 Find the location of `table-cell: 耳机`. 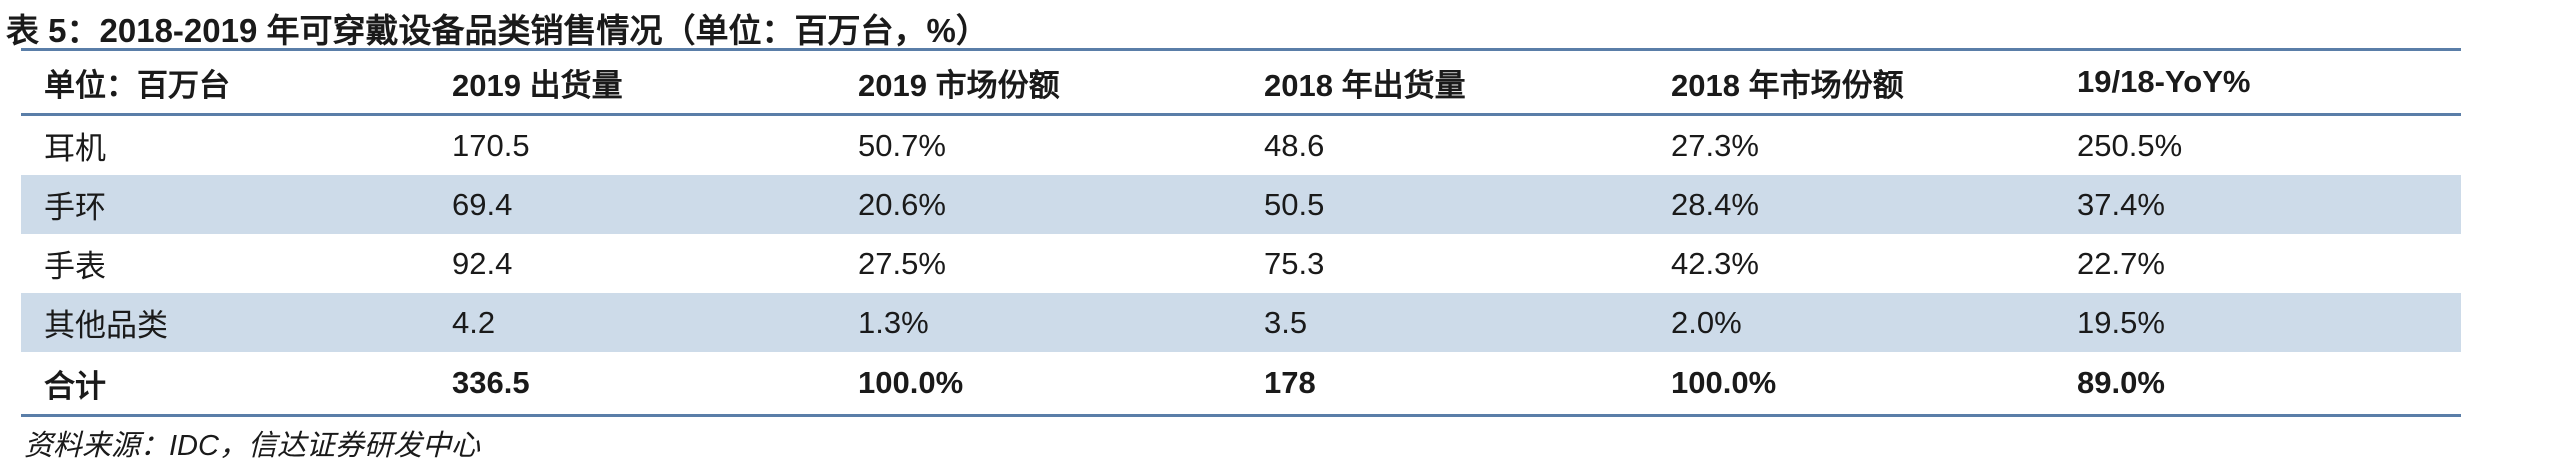

table-cell: 耳机 is located at coordinates (75, 148).